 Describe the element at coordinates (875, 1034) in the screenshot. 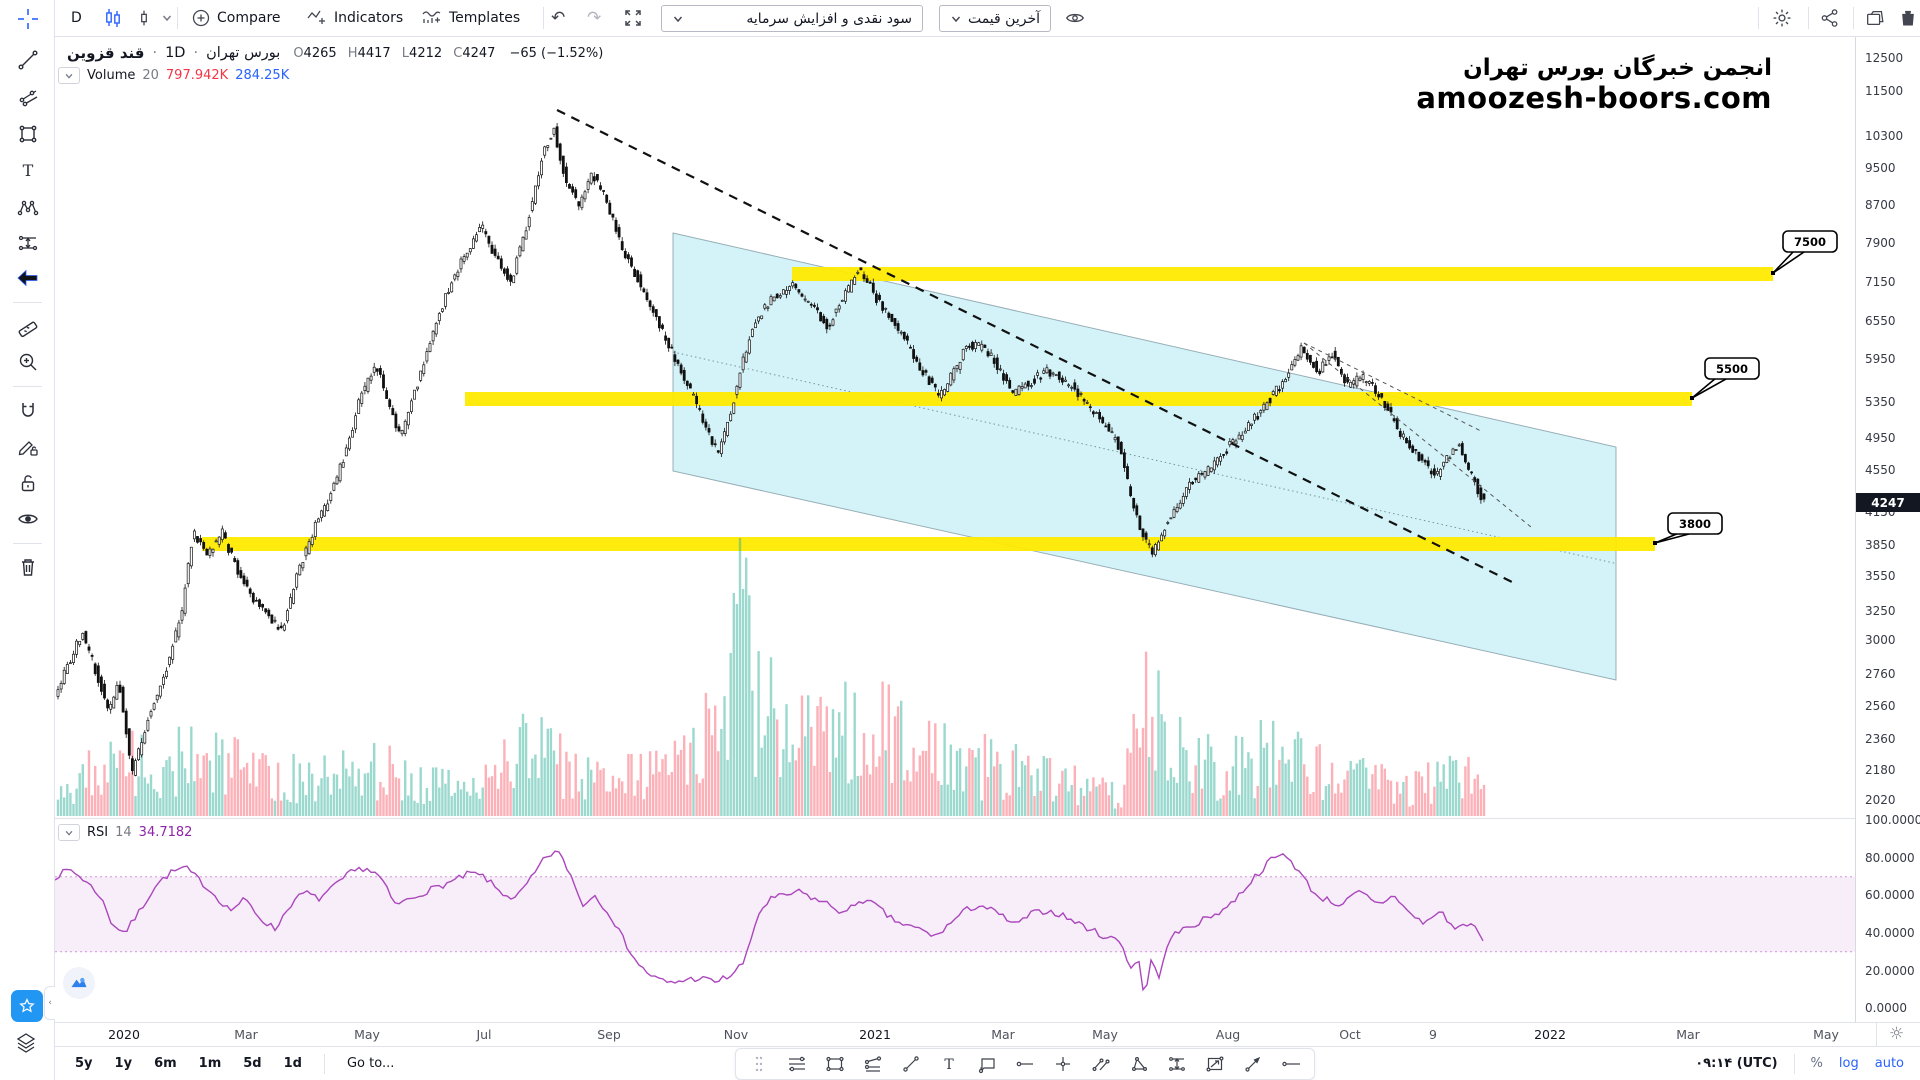

I see `time-tick: 2021` at that location.